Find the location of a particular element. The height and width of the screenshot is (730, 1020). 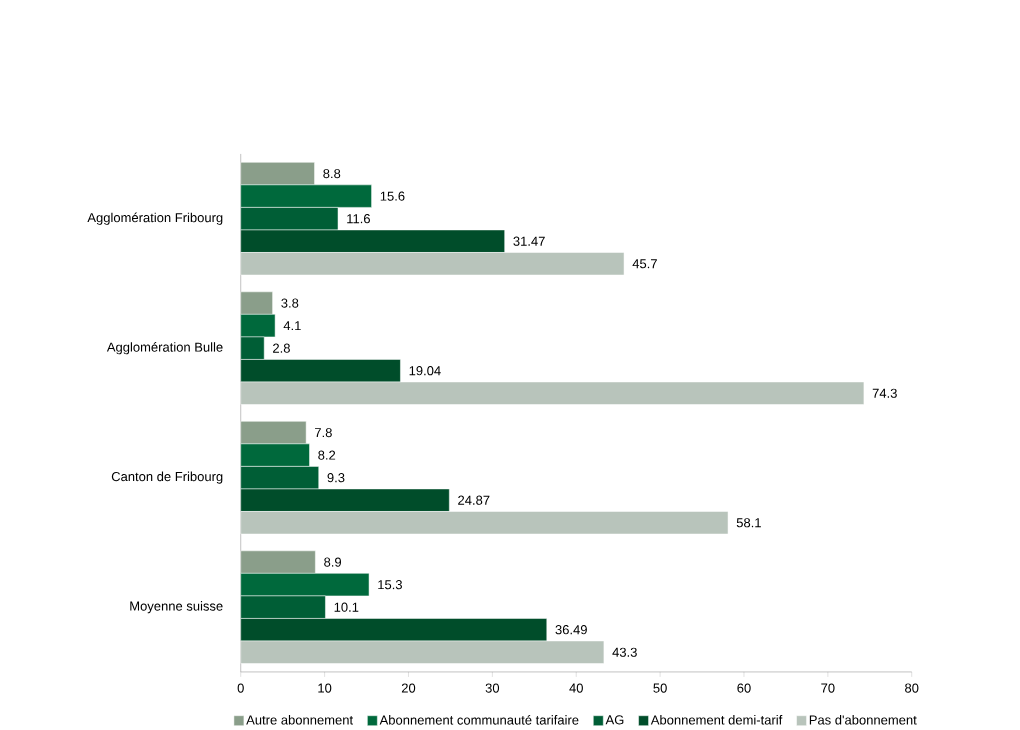

data-label: 7.8 is located at coordinates (323, 432).